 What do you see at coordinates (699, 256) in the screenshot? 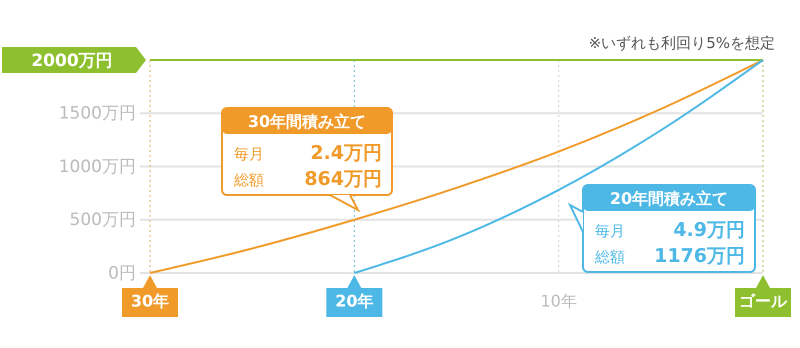
I see `annotation: 1176万円` at bounding box center [699, 256].